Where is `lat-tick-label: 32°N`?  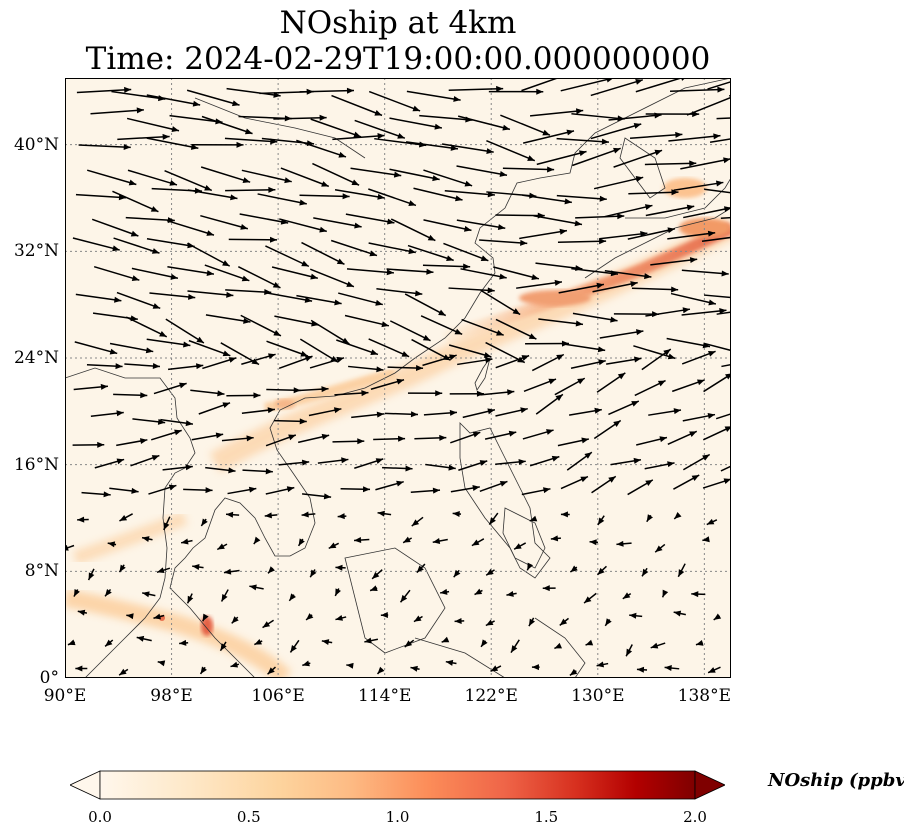 lat-tick-label: 32°N is located at coordinates (36, 251).